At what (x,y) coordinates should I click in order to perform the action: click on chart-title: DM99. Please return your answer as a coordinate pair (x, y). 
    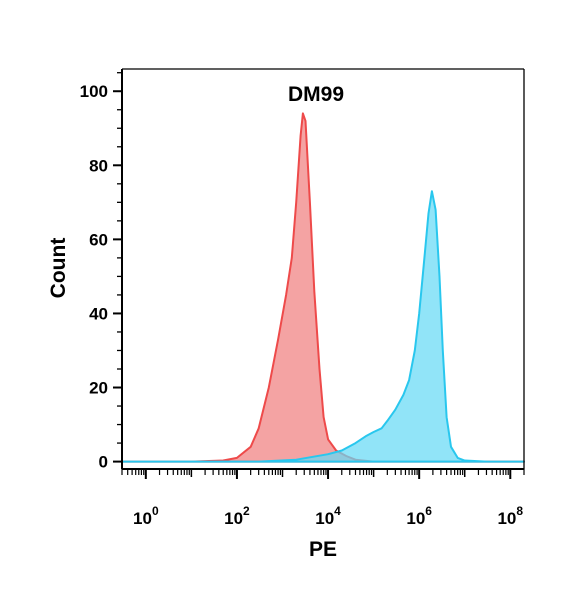
    Looking at the image, I should click on (316, 94).